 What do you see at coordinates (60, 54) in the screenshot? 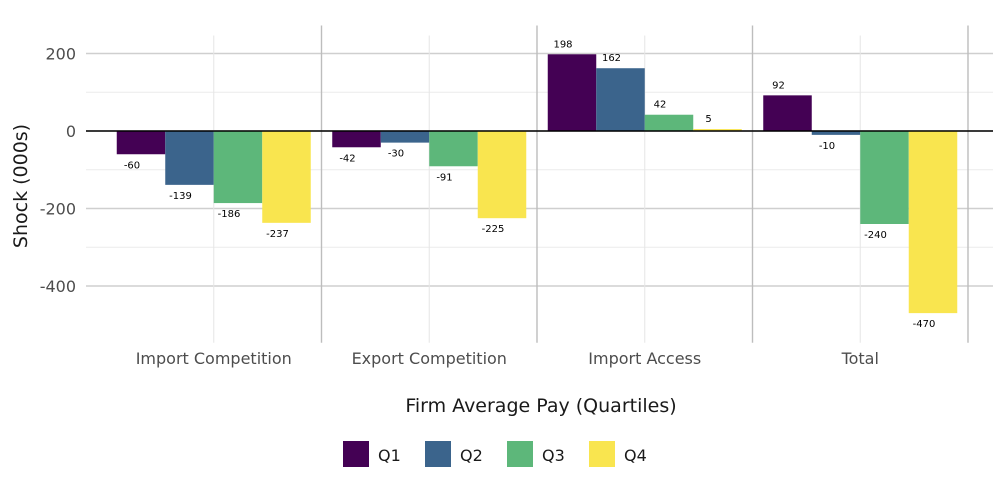
I see `y-tick-label: 200` at bounding box center [60, 54].